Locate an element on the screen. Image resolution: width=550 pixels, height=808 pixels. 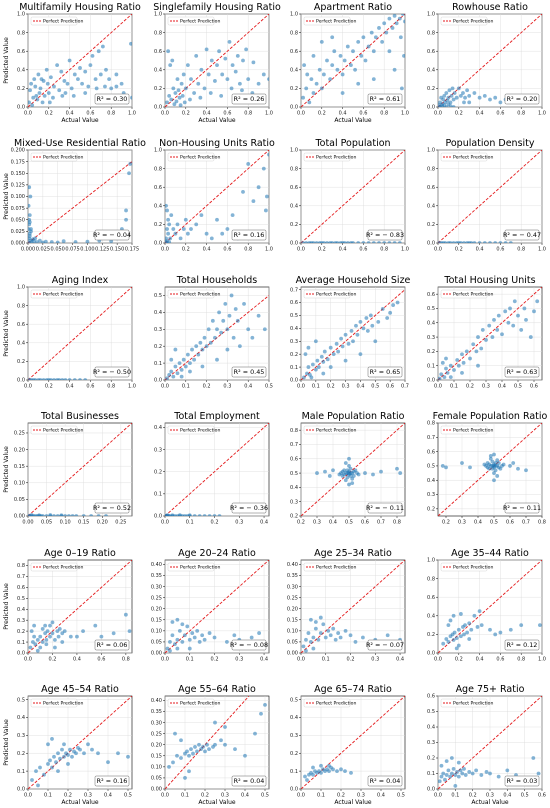
x-tick-label: 0.8 is located at coordinates (521, 250).